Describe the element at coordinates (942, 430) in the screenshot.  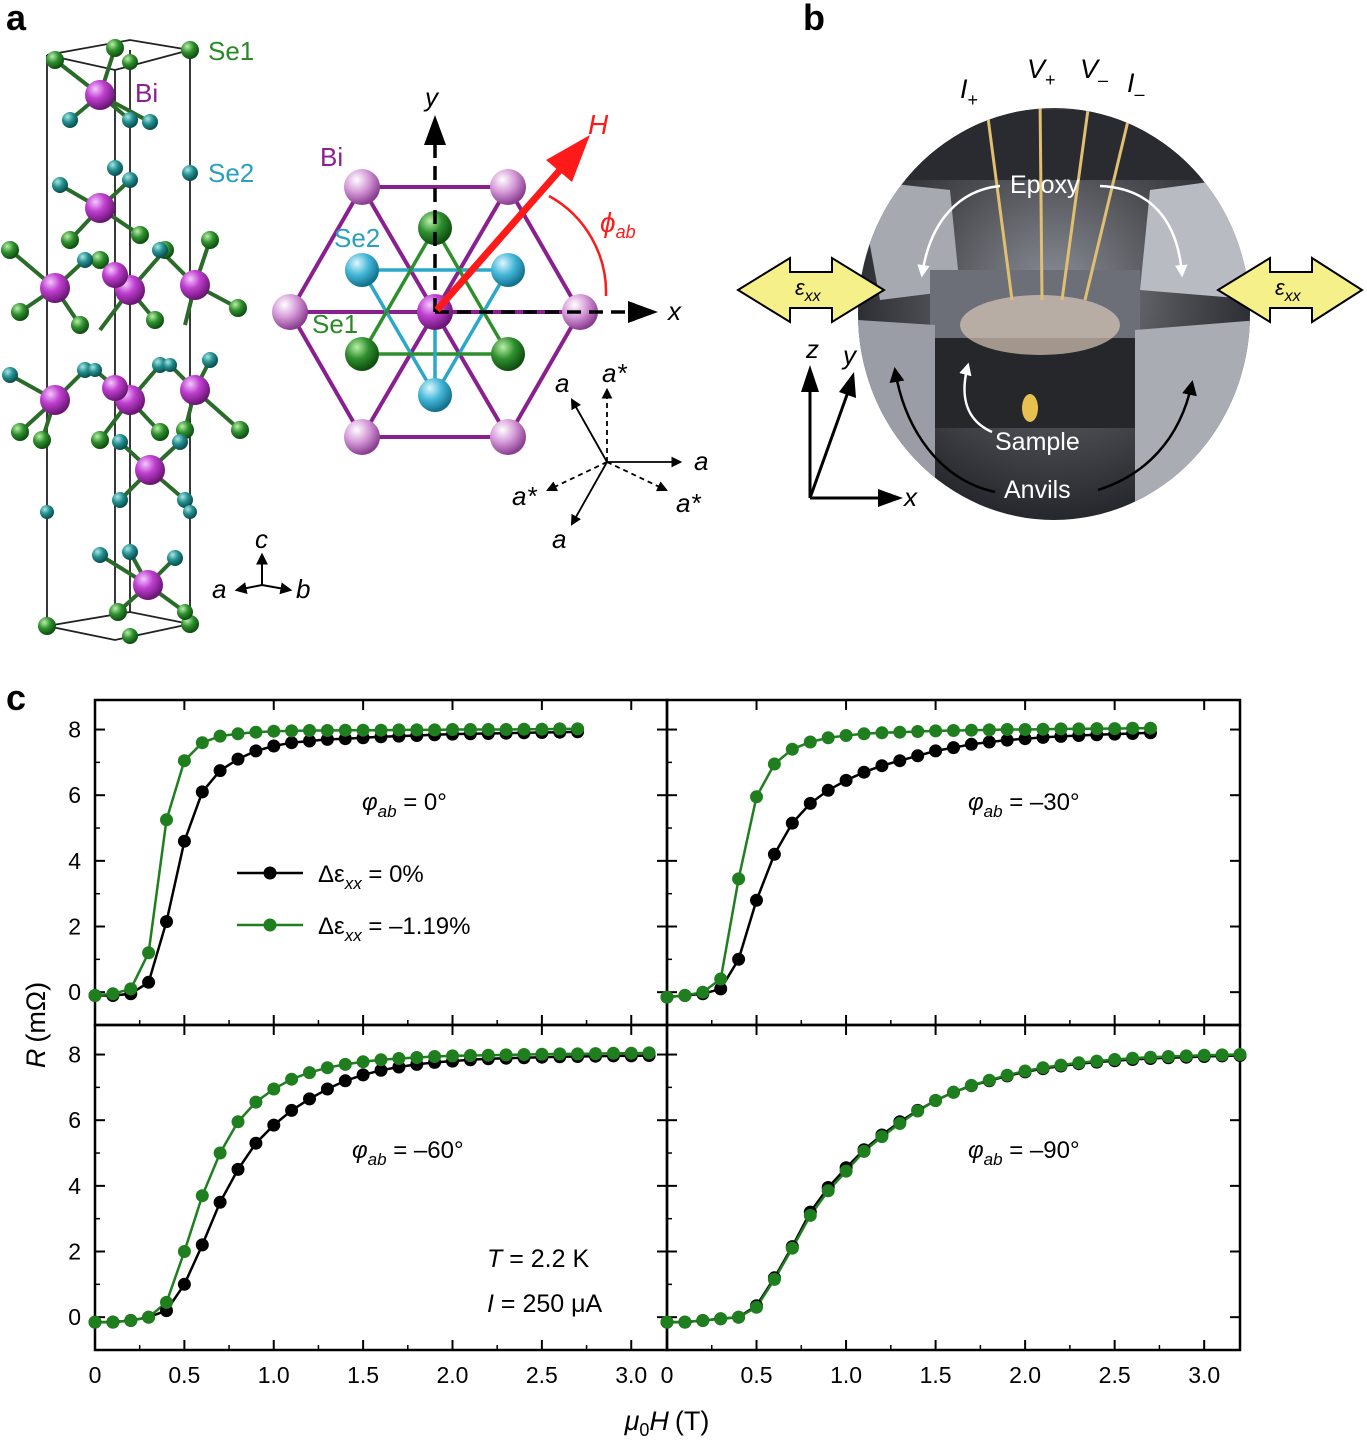
I see `anvil-arrow-left` at that location.